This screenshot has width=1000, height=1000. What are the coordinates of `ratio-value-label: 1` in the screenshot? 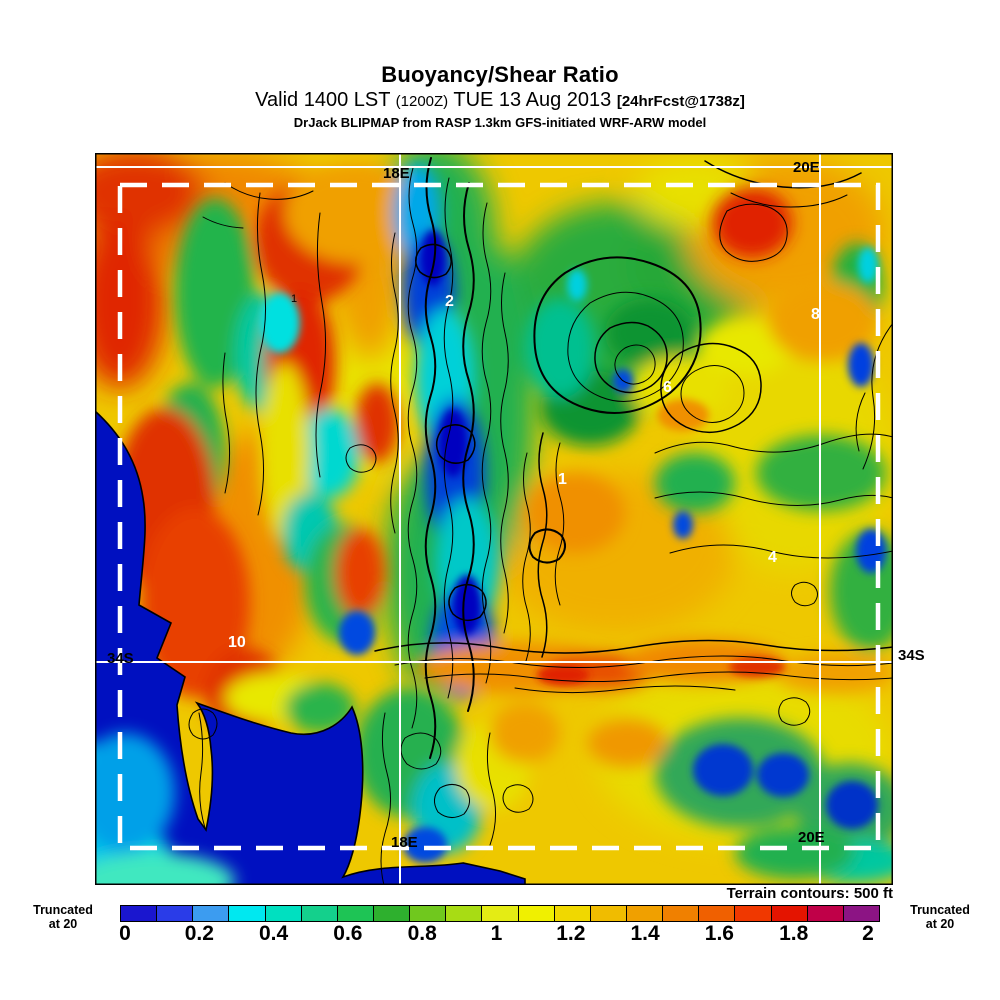 It's located at (562, 479).